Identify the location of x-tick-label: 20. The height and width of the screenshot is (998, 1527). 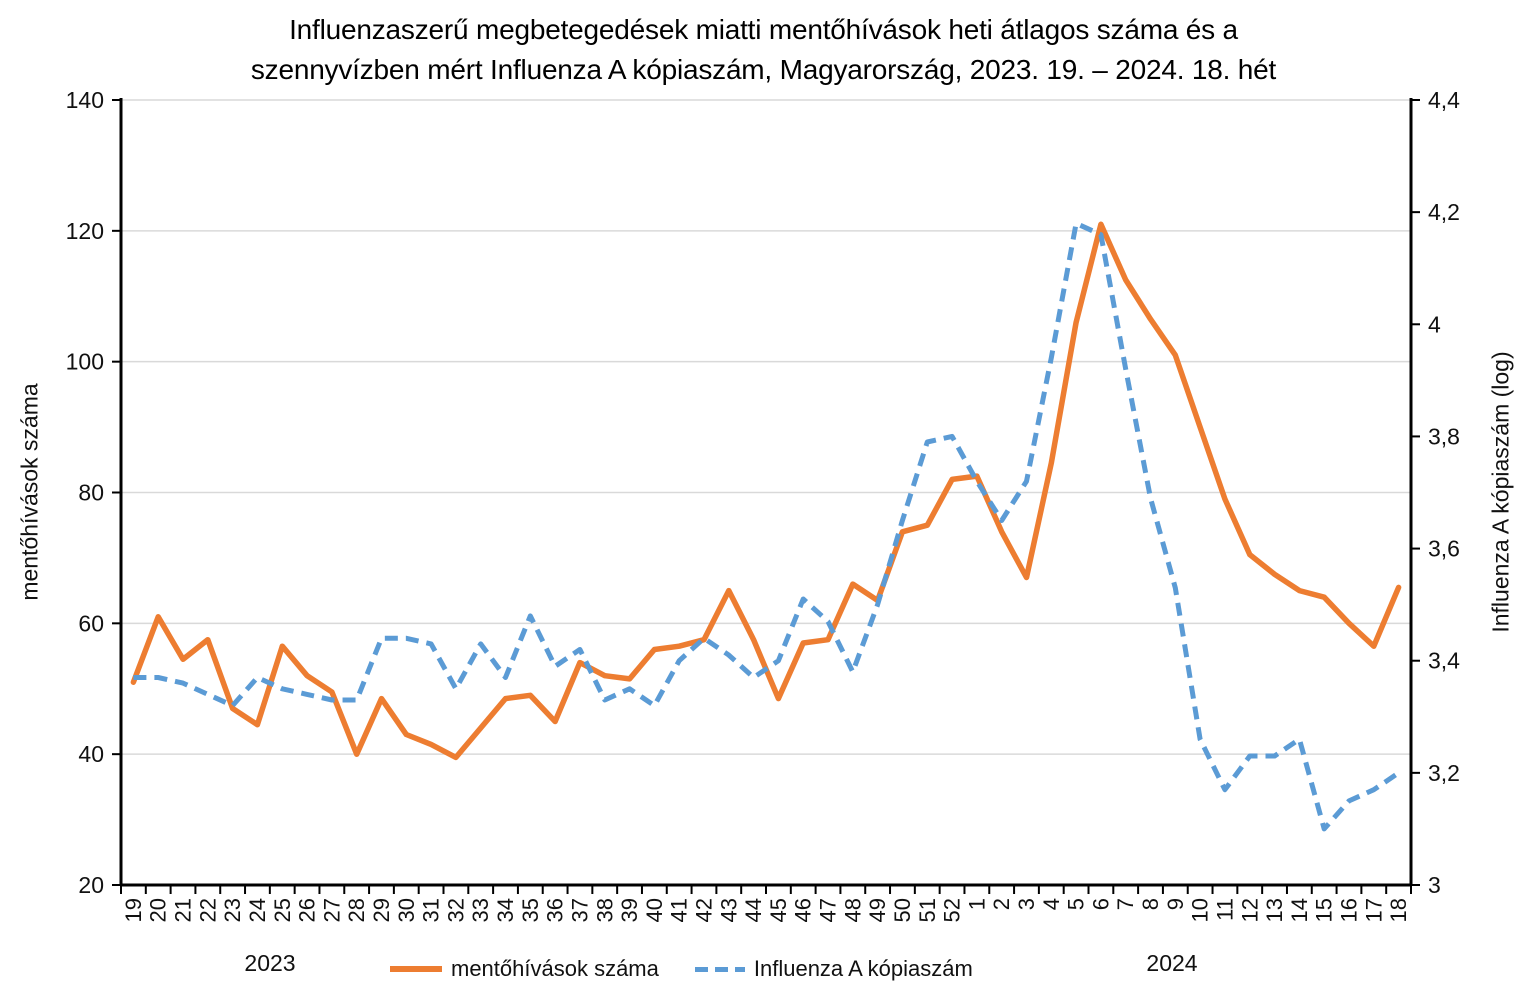
(158, 910).